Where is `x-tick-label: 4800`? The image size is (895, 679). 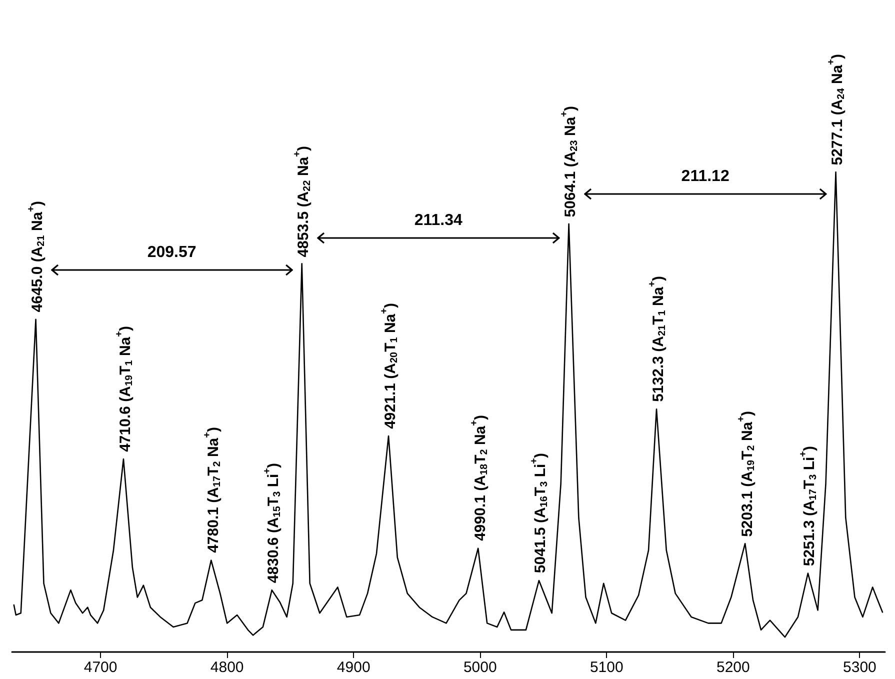 x-tick-label: 4800 is located at coordinates (227, 667).